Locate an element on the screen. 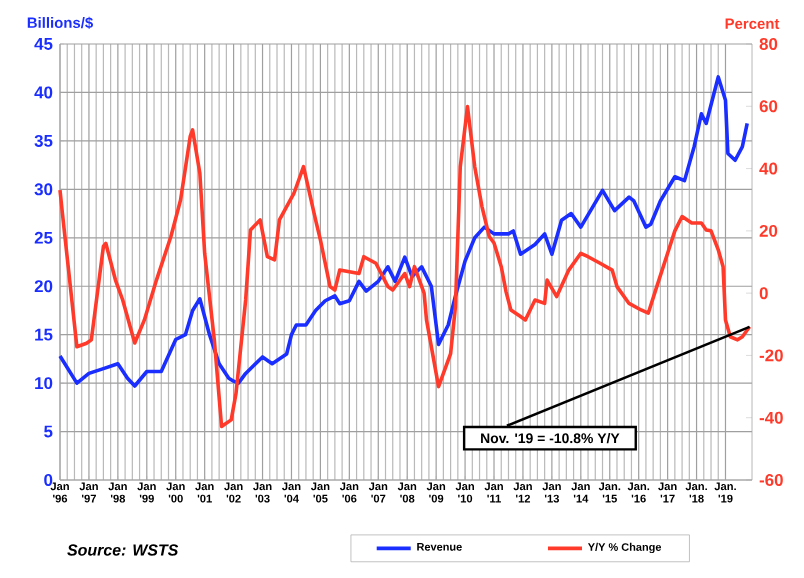  y2-tick-label: 20 is located at coordinates (768, 230).